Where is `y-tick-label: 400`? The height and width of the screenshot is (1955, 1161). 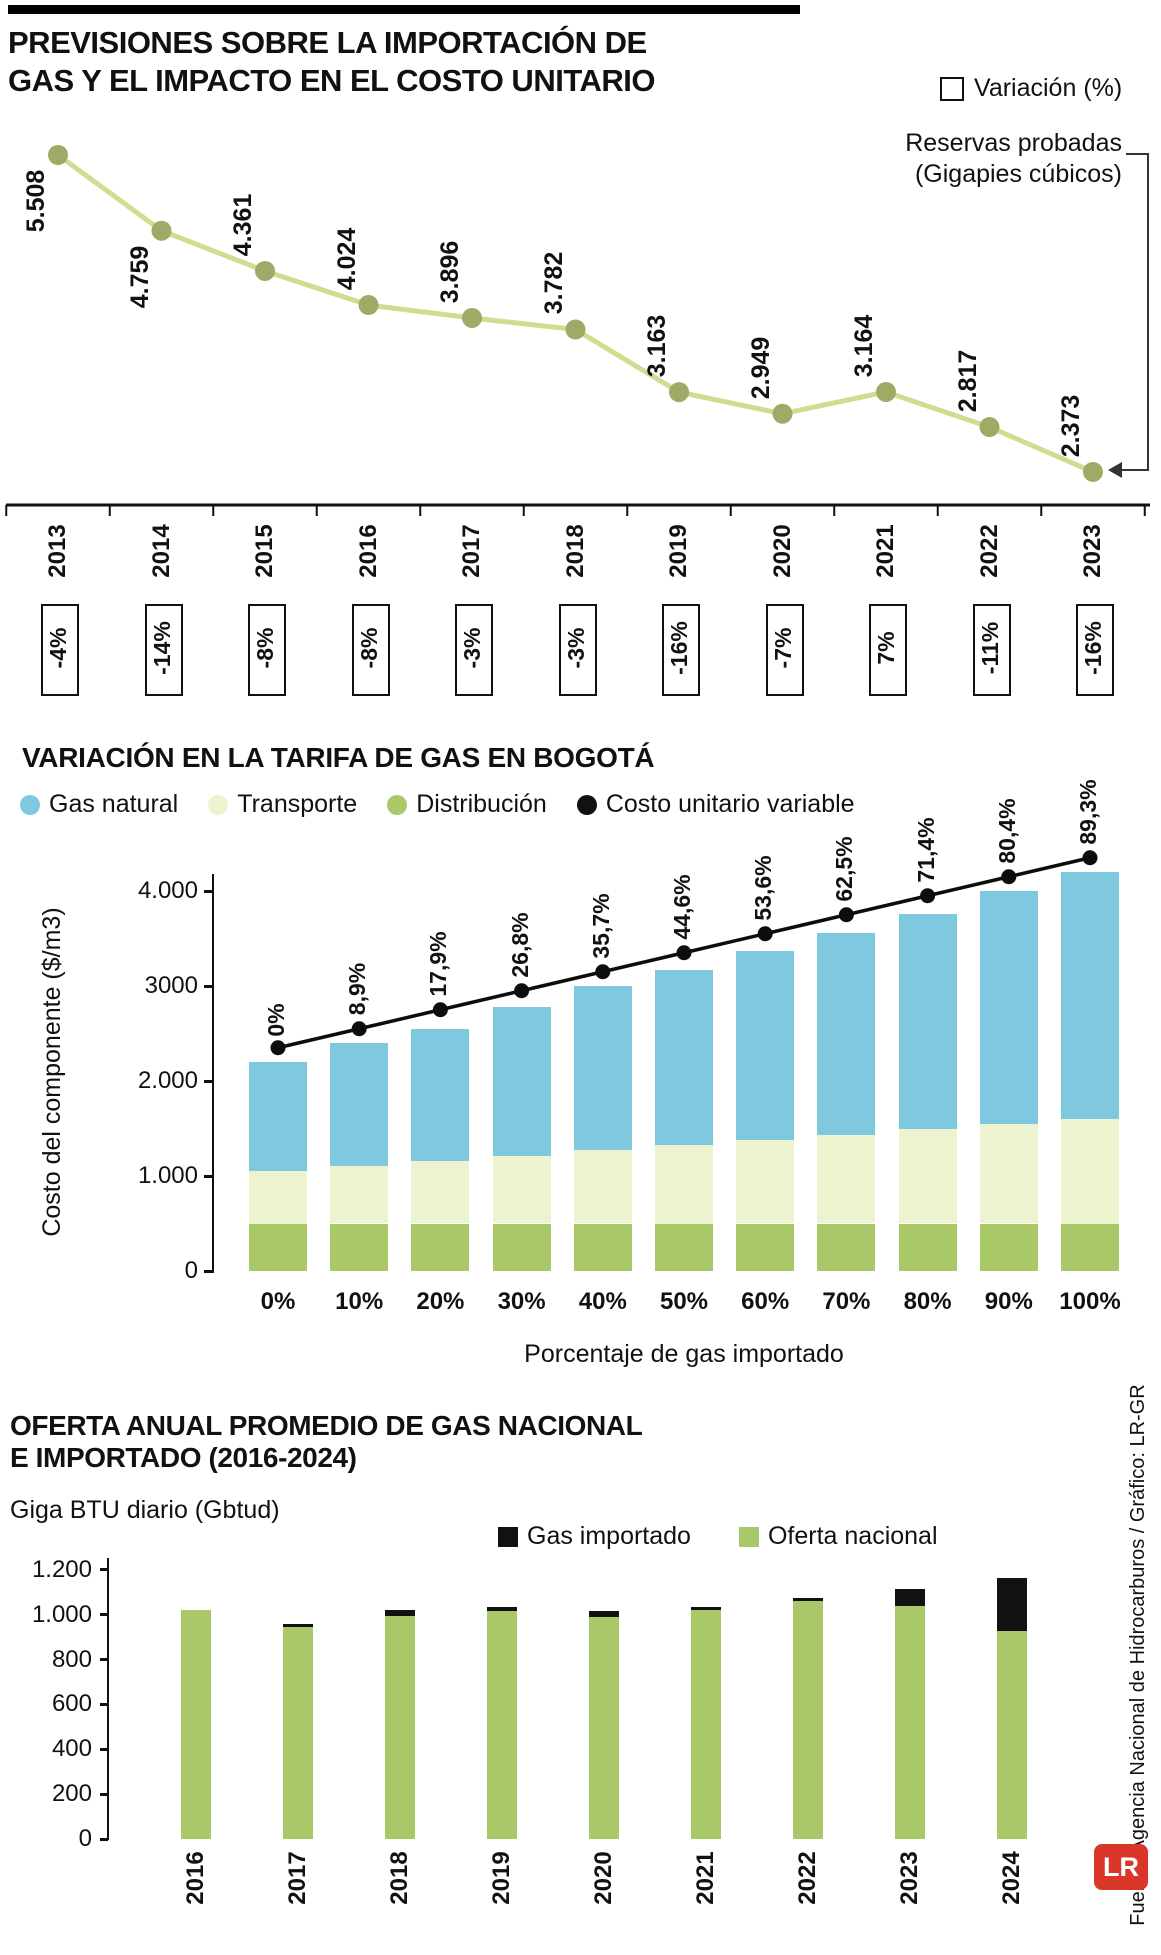 y-tick-label: 400 is located at coordinates (71, 1749).